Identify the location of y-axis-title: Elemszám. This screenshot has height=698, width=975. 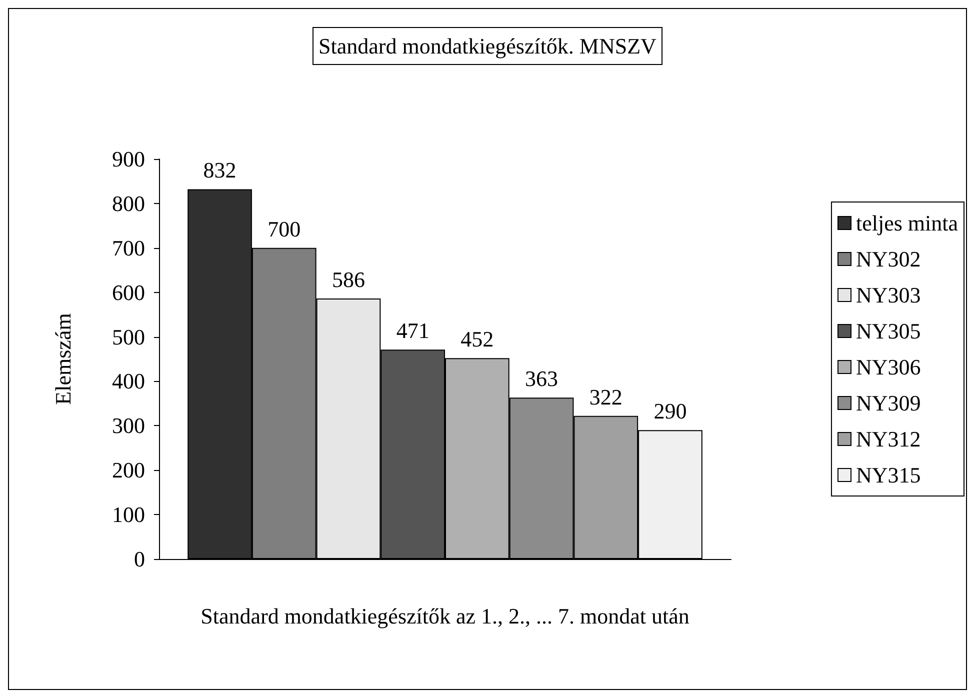
(63, 359).